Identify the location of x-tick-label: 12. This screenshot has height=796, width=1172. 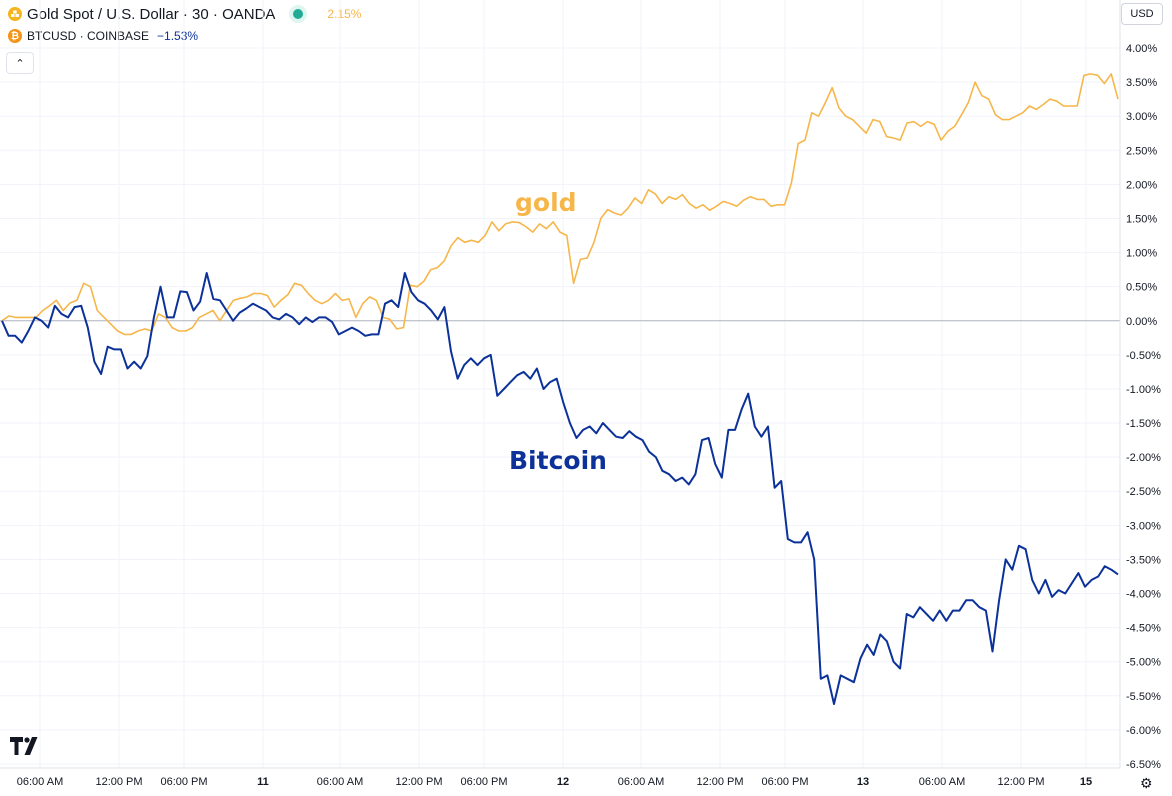
(563, 782).